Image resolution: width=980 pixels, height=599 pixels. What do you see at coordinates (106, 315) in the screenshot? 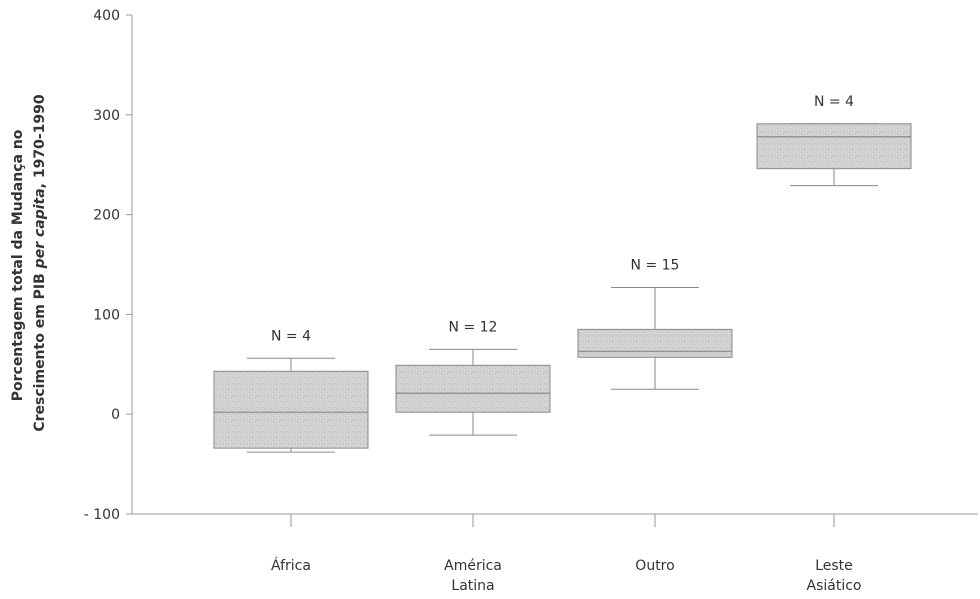
I see `y-tick-label: 100` at bounding box center [106, 315].